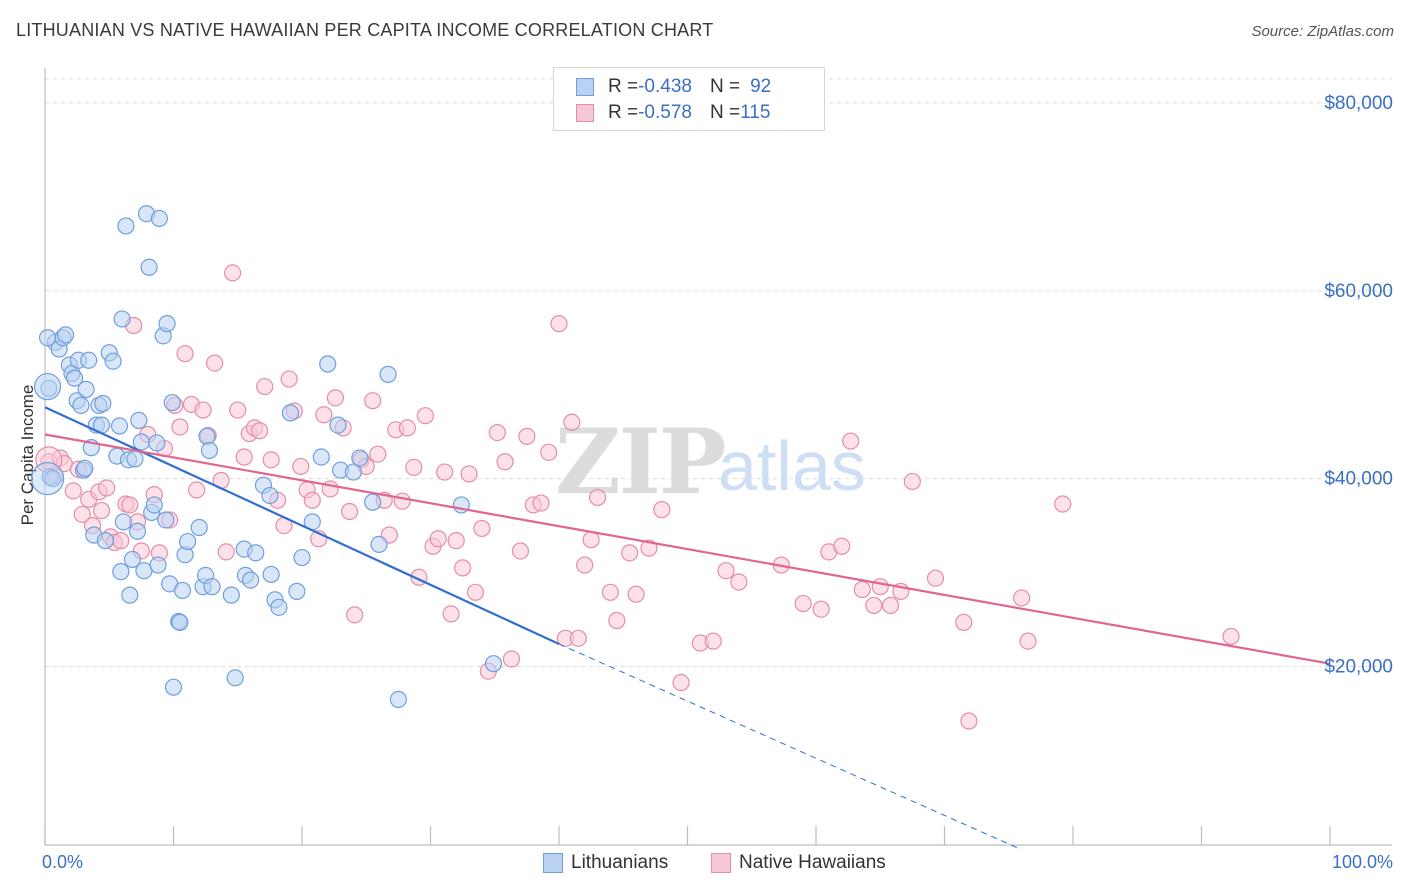 This screenshot has height=892, width=1406. What do you see at coordinates (673, 87) in the screenshot?
I see `legend-row-lithuanians: R = -0.438 N = 92` at bounding box center [673, 87].